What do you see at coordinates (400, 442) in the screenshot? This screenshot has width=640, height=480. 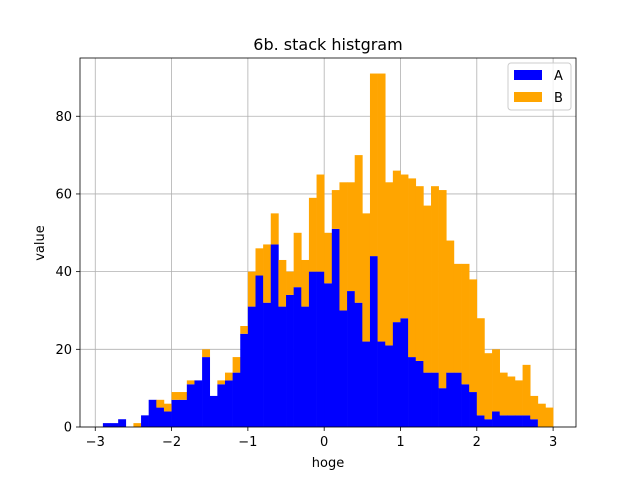 I see `x-tick-label: 1` at bounding box center [400, 442].